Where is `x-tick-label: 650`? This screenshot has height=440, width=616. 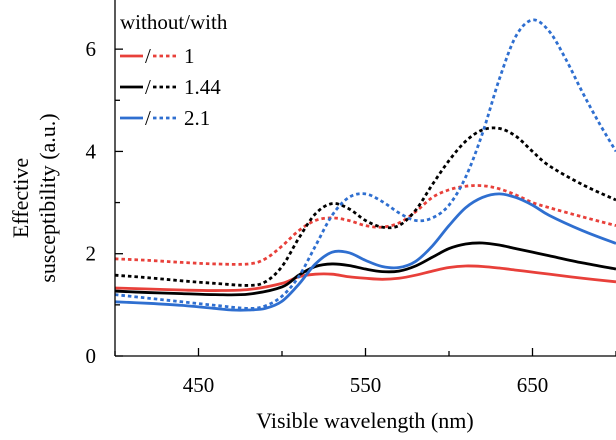
x-tick-label: 650 is located at coordinates (533, 385).